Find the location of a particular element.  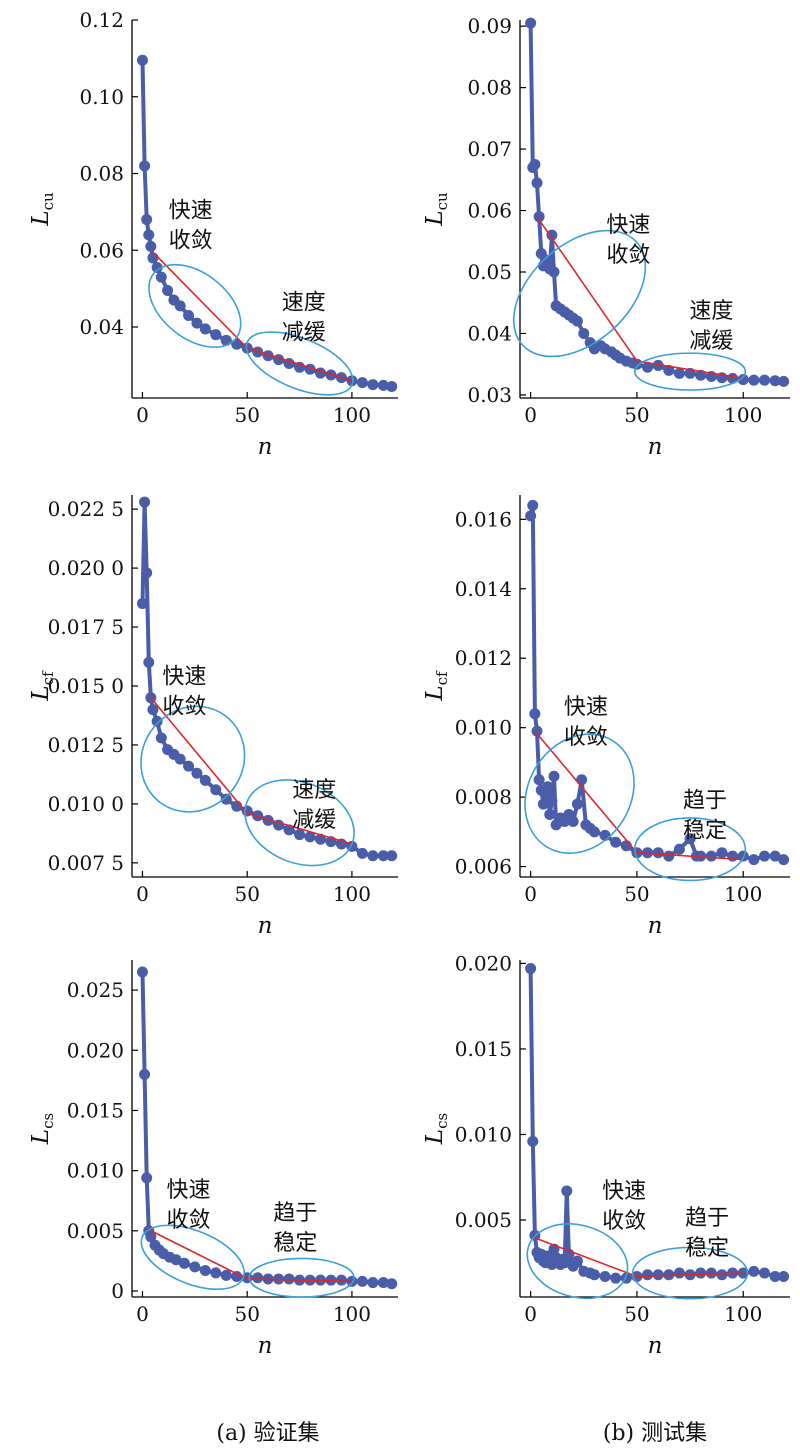

x-tick-label: 50 is located at coordinates (636, 1314).